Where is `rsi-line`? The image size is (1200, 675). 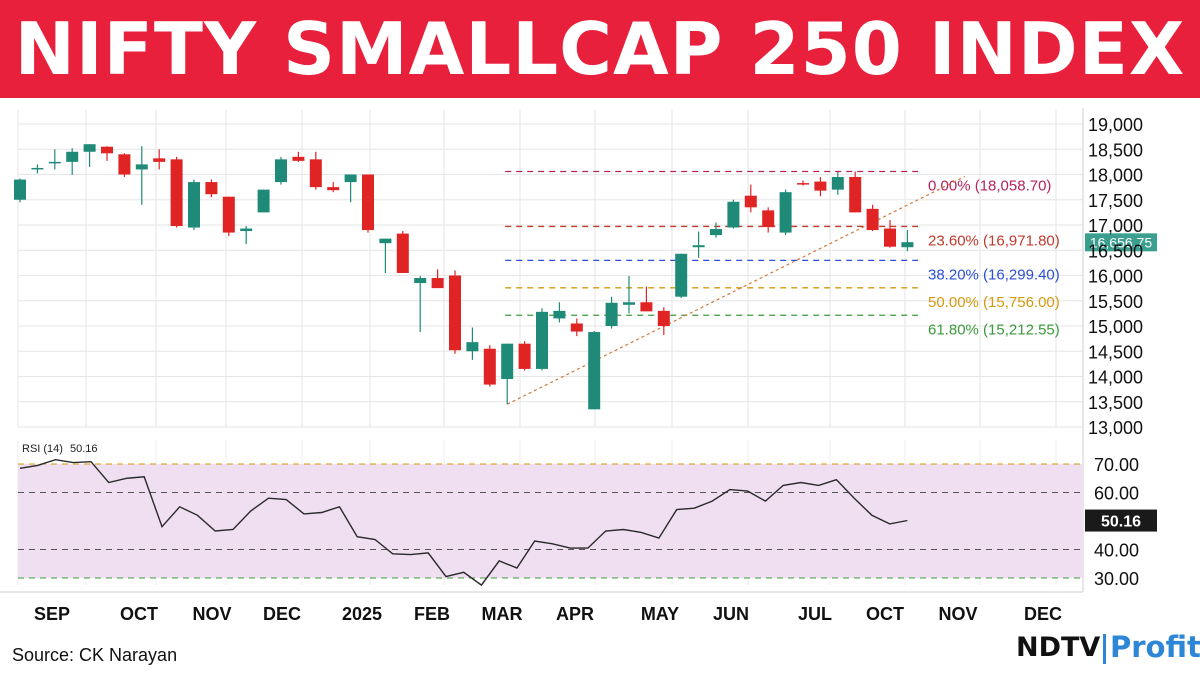
rsi-line is located at coordinates (463, 522).